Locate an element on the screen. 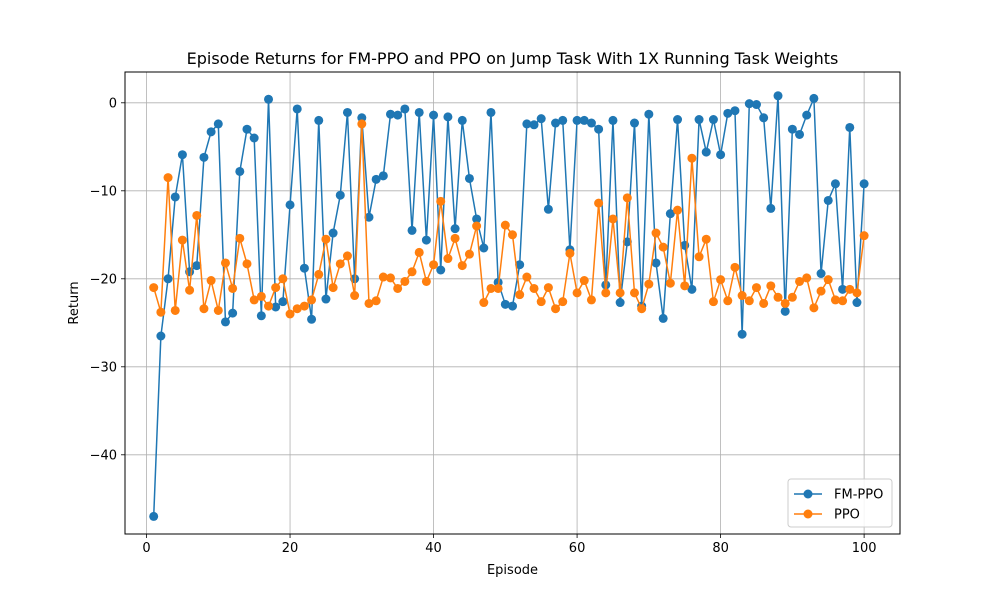 The height and width of the screenshot is (600, 1000). y-tick-label: −40 is located at coordinates (103, 455).